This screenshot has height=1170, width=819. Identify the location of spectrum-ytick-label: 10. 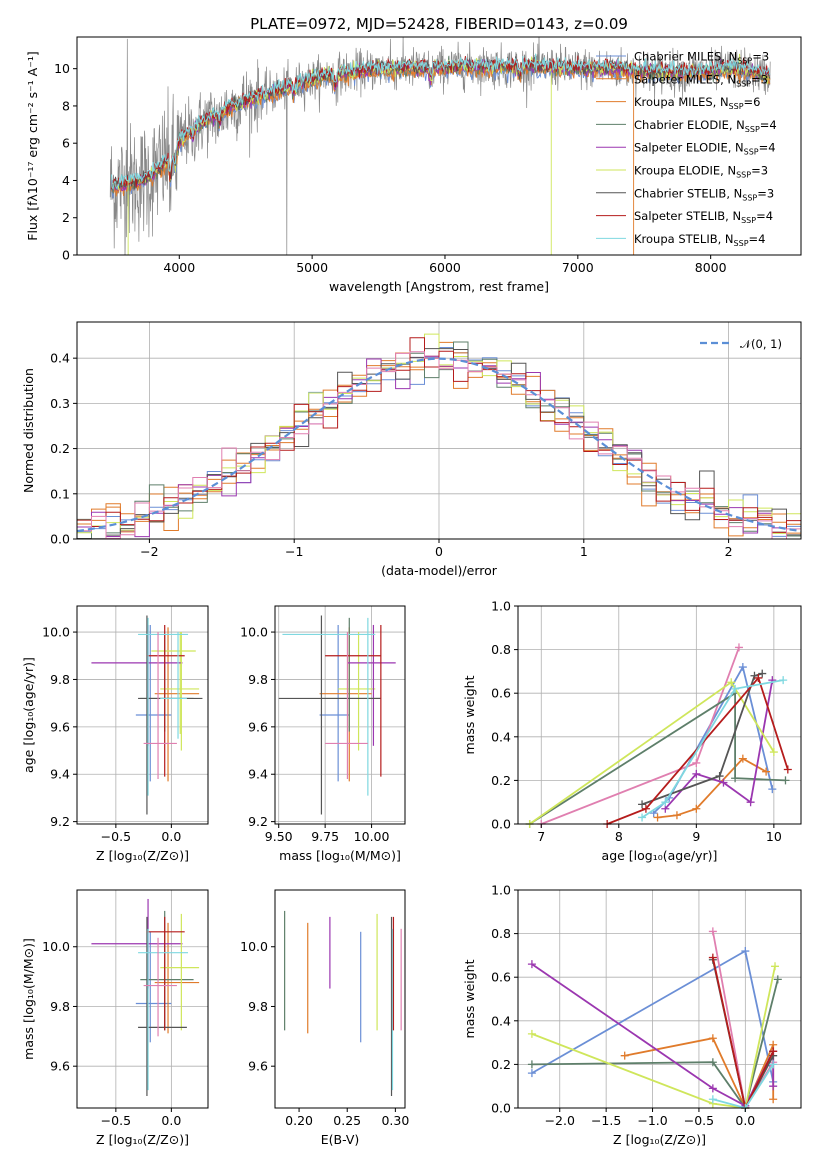
(62, 68).